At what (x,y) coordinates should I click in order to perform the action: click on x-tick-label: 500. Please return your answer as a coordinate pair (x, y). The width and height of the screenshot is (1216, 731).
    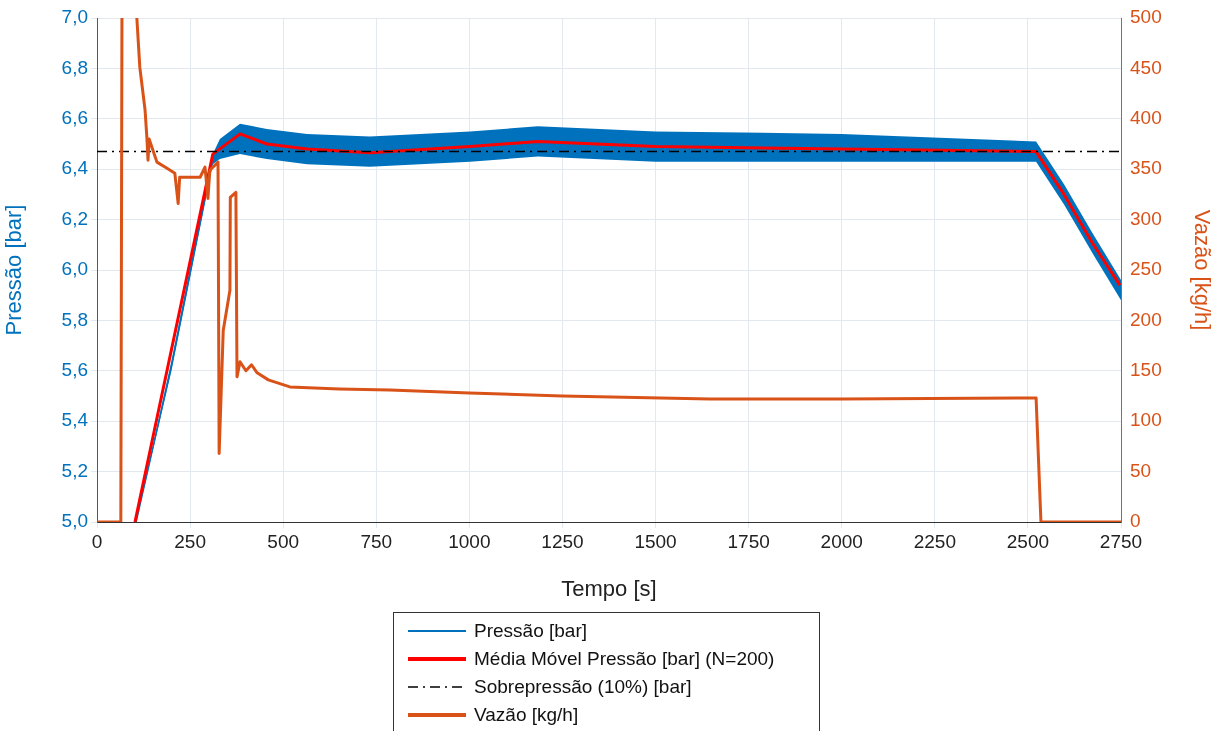
    Looking at the image, I should click on (283, 541).